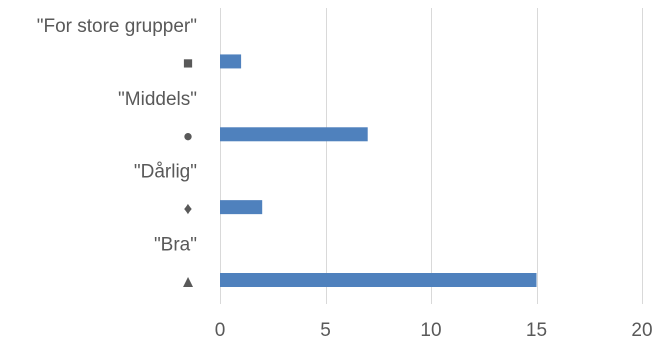 This screenshot has width=659, height=338. What do you see at coordinates (175, 245) in the screenshot?
I see `category-label: "Bra"` at bounding box center [175, 245].